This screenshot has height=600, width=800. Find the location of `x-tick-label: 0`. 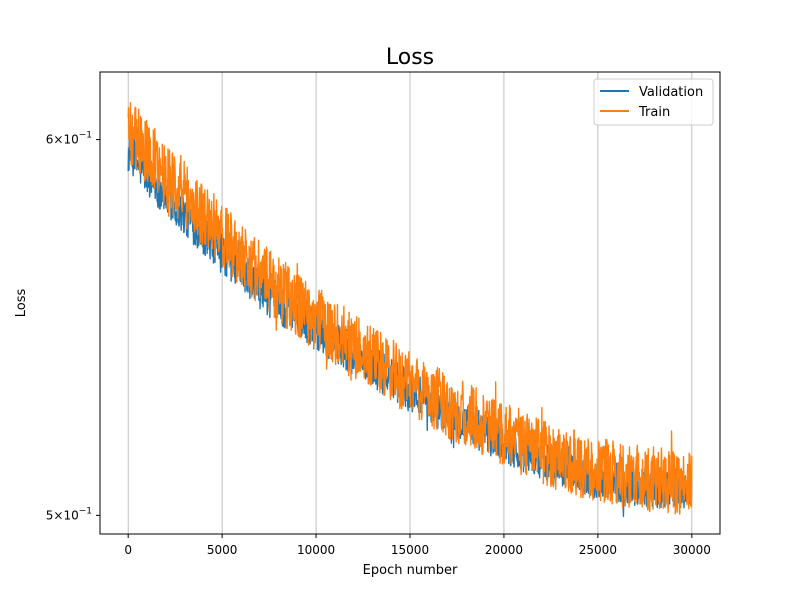

x-tick-label: 0 is located at coordinates (128, 550).